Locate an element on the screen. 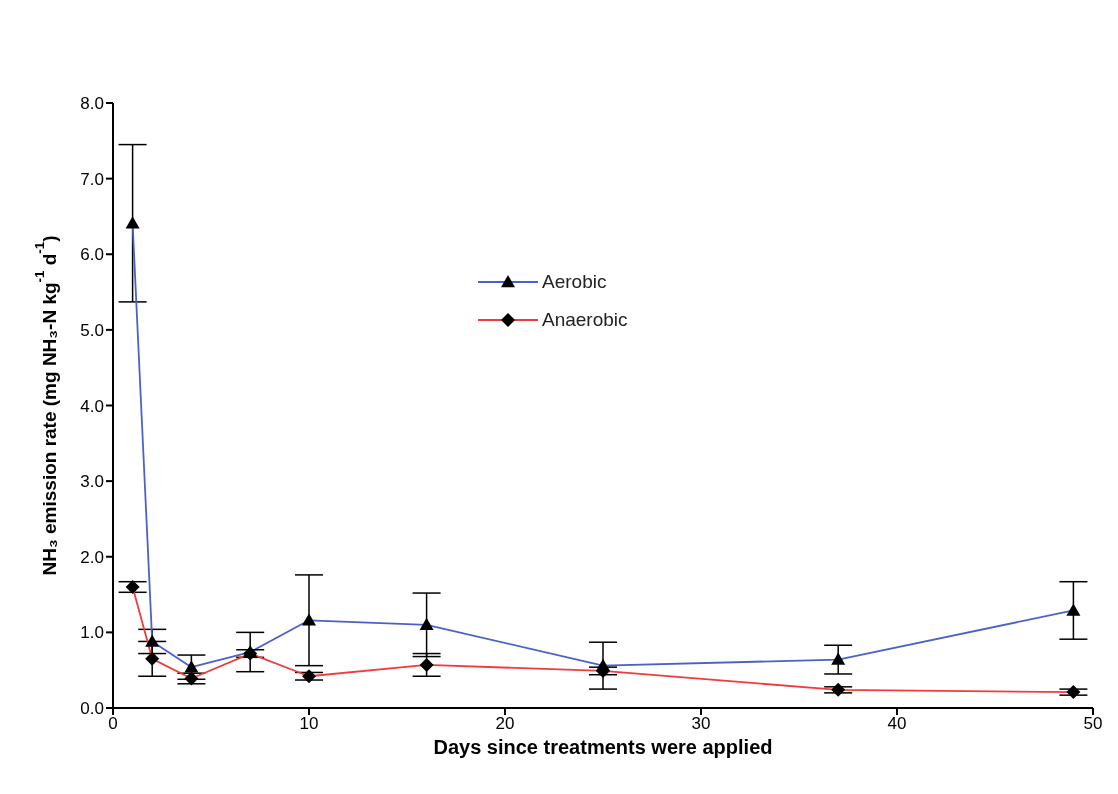  y-tick-label: 6.0 is located at coordinates (92, 255).